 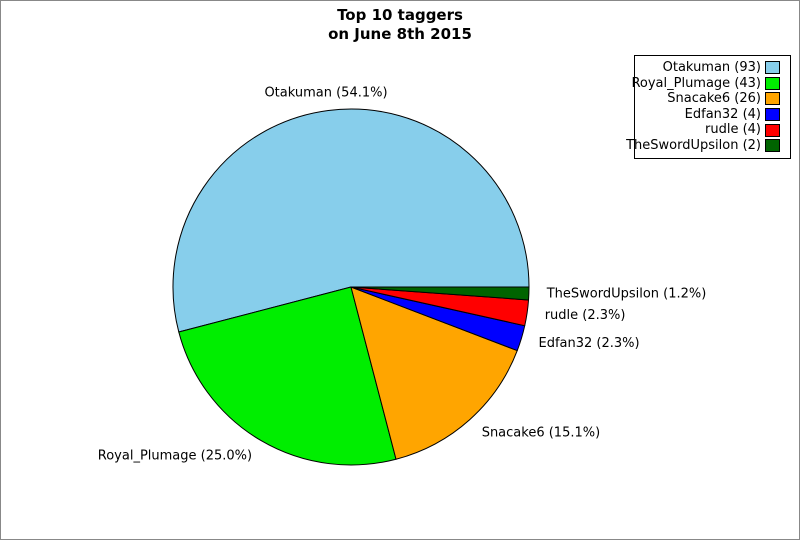 I want to click on legend-item-Snacake6: Snacake6 (26), so click(x=709, y=99).